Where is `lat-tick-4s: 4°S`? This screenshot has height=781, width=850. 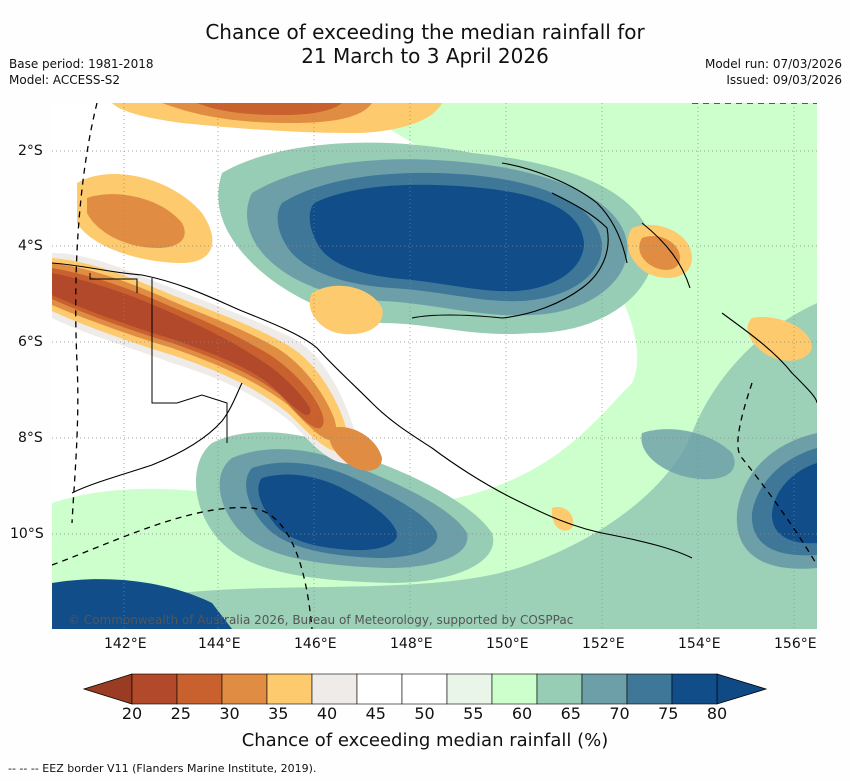 lat-tick-4s: 4°S is located at coordinates (30, 246).